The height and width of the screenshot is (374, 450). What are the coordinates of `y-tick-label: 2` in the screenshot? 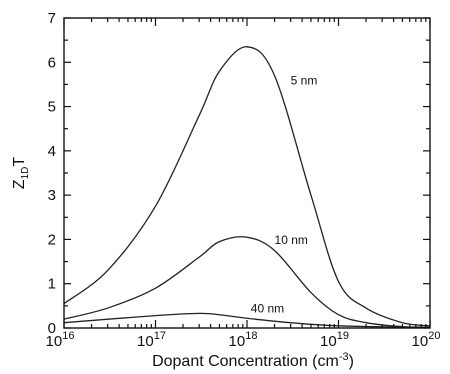 It's located at (52, 239).